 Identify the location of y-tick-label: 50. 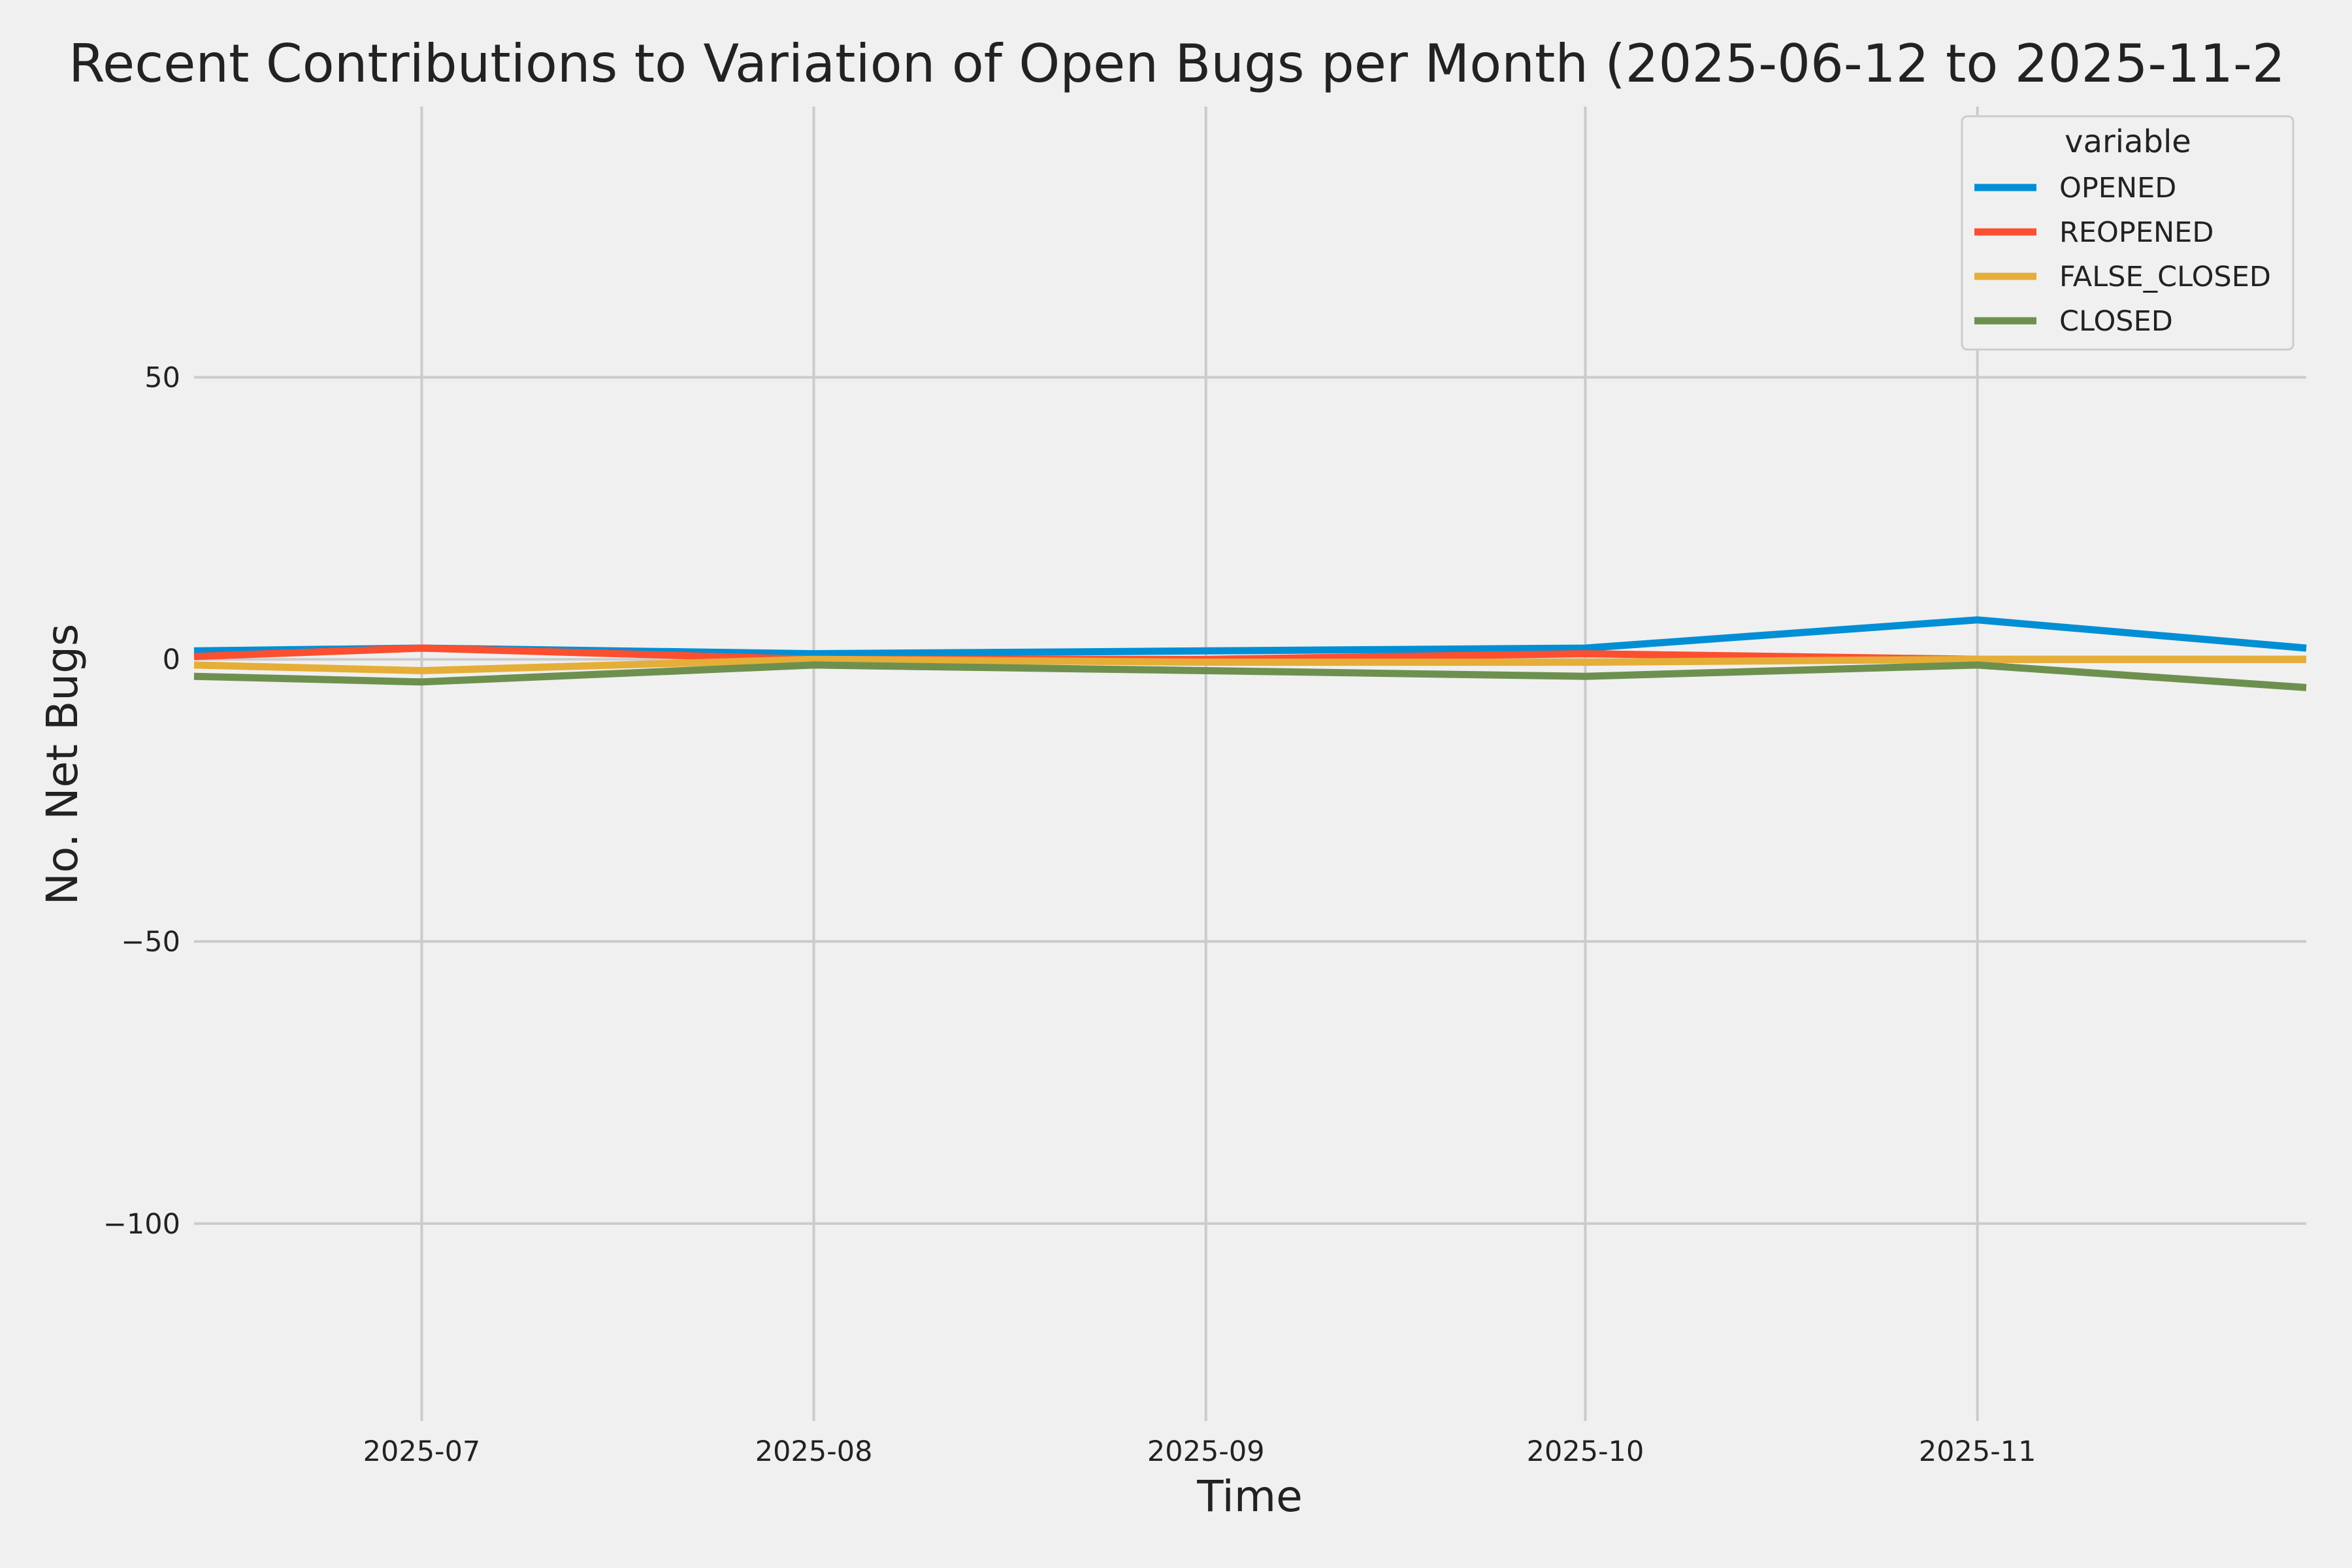
(162, 377).